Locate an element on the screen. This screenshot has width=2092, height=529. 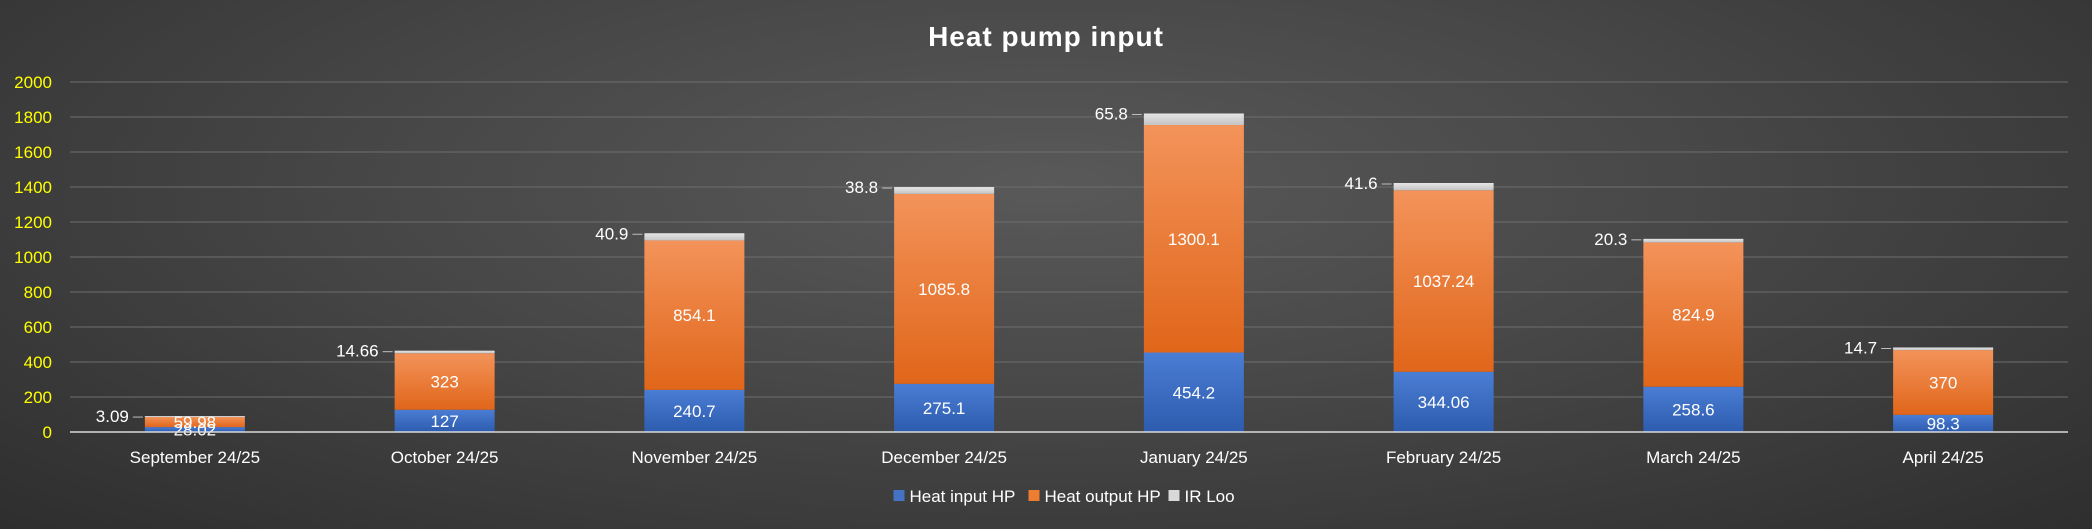
y-axis: 0 200 400 600 800 1000 1200 1400 1600 1800 2000 is located at coordinates (33, 257).